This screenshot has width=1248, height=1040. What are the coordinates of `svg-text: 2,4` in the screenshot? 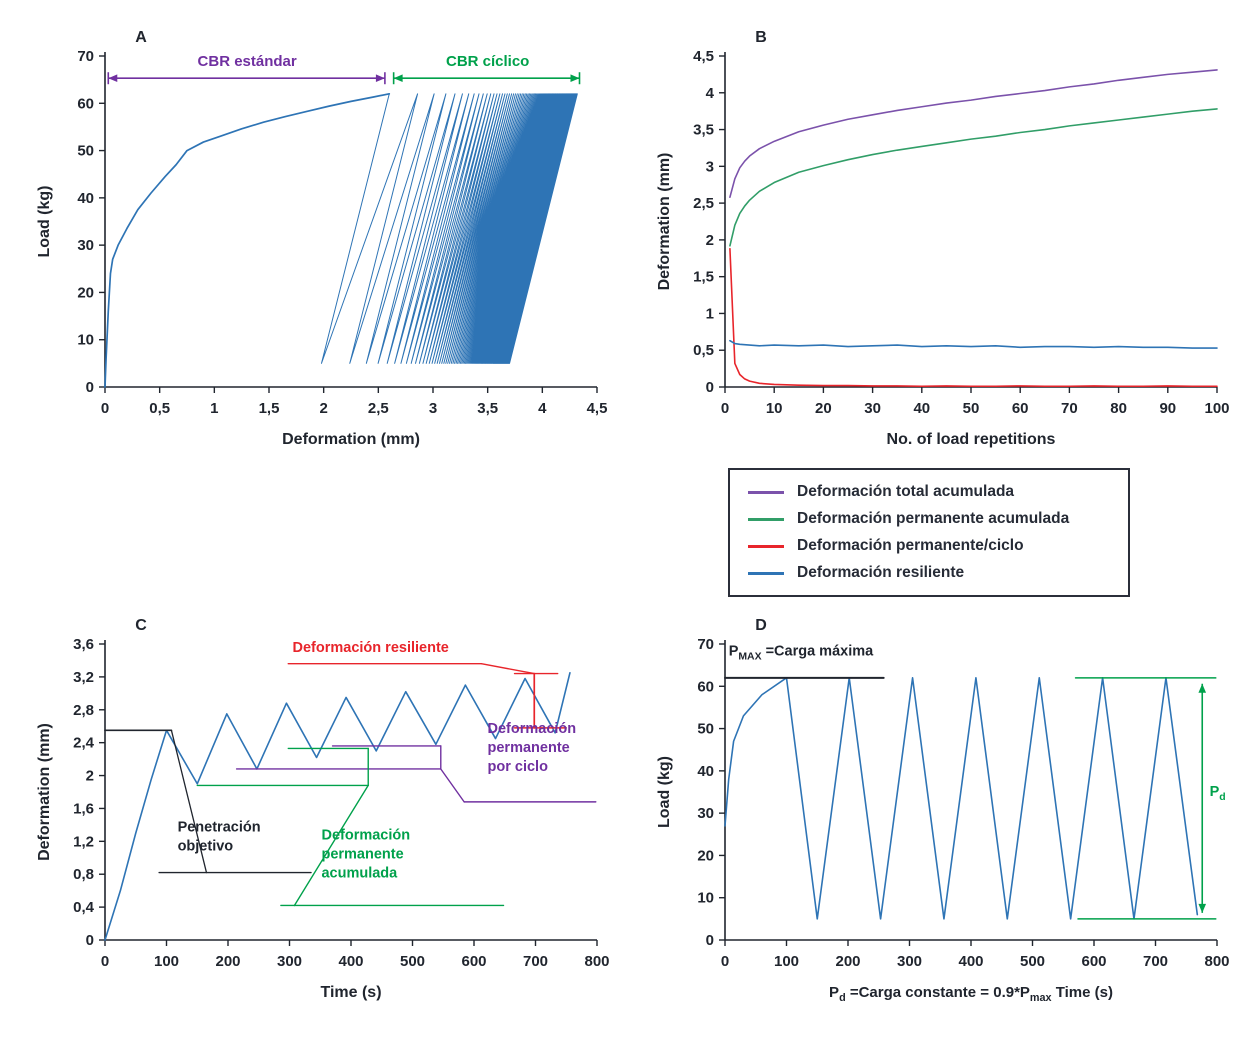 It's located at (84, 743).